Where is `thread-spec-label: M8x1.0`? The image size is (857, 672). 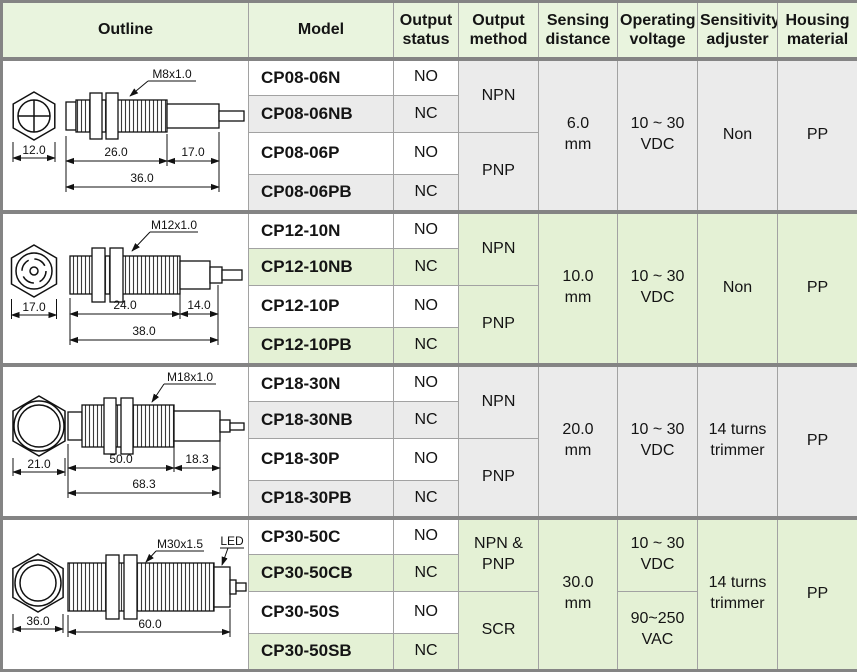 thread-spec-label: M8x1.0 is located at coordinates (172, 74).